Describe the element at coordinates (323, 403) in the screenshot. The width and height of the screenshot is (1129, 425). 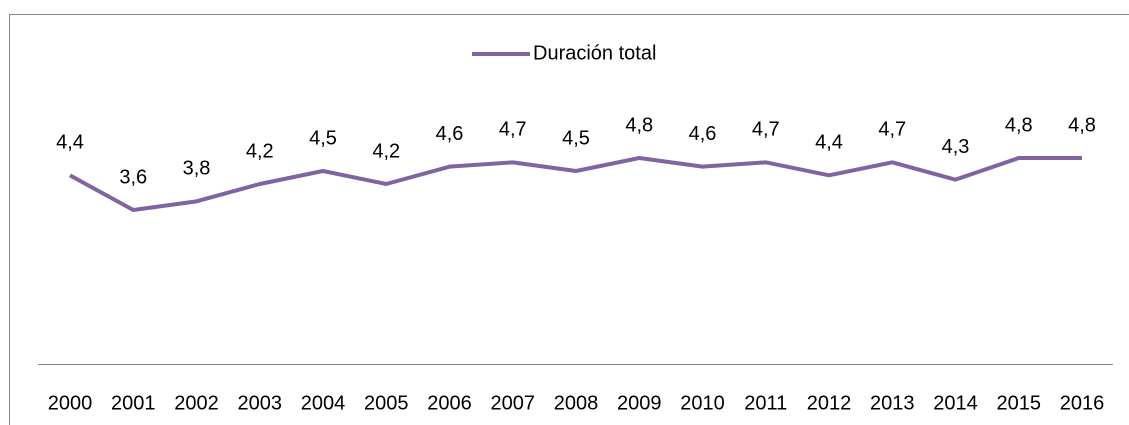
I see `x-tick-label: 2004` at that location.